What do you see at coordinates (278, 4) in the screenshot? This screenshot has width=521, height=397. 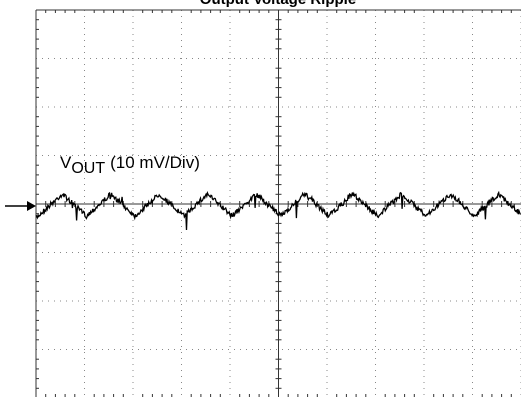 I see `chart-title: Output Voltage Ripple` at bounding box center [278, 4].